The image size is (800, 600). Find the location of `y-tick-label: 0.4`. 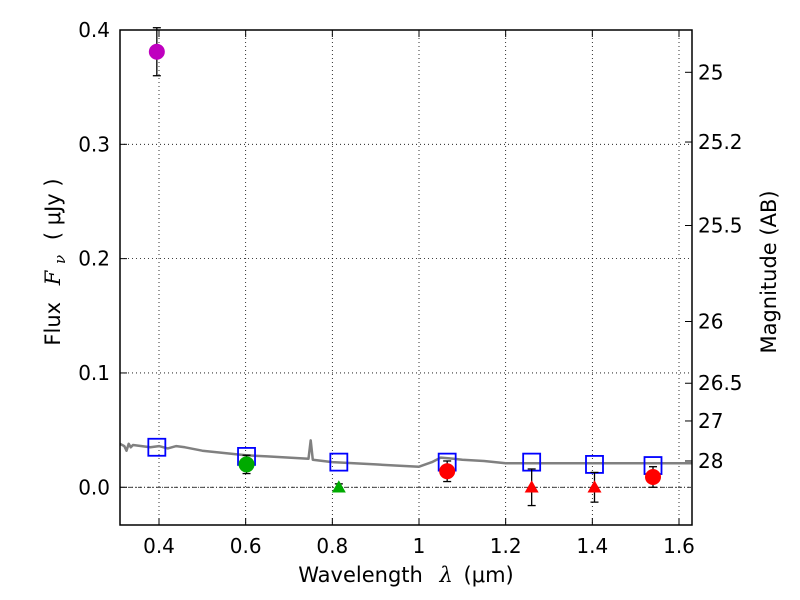

y-tick-label: 0.4 is located at coordinates (94, 30).